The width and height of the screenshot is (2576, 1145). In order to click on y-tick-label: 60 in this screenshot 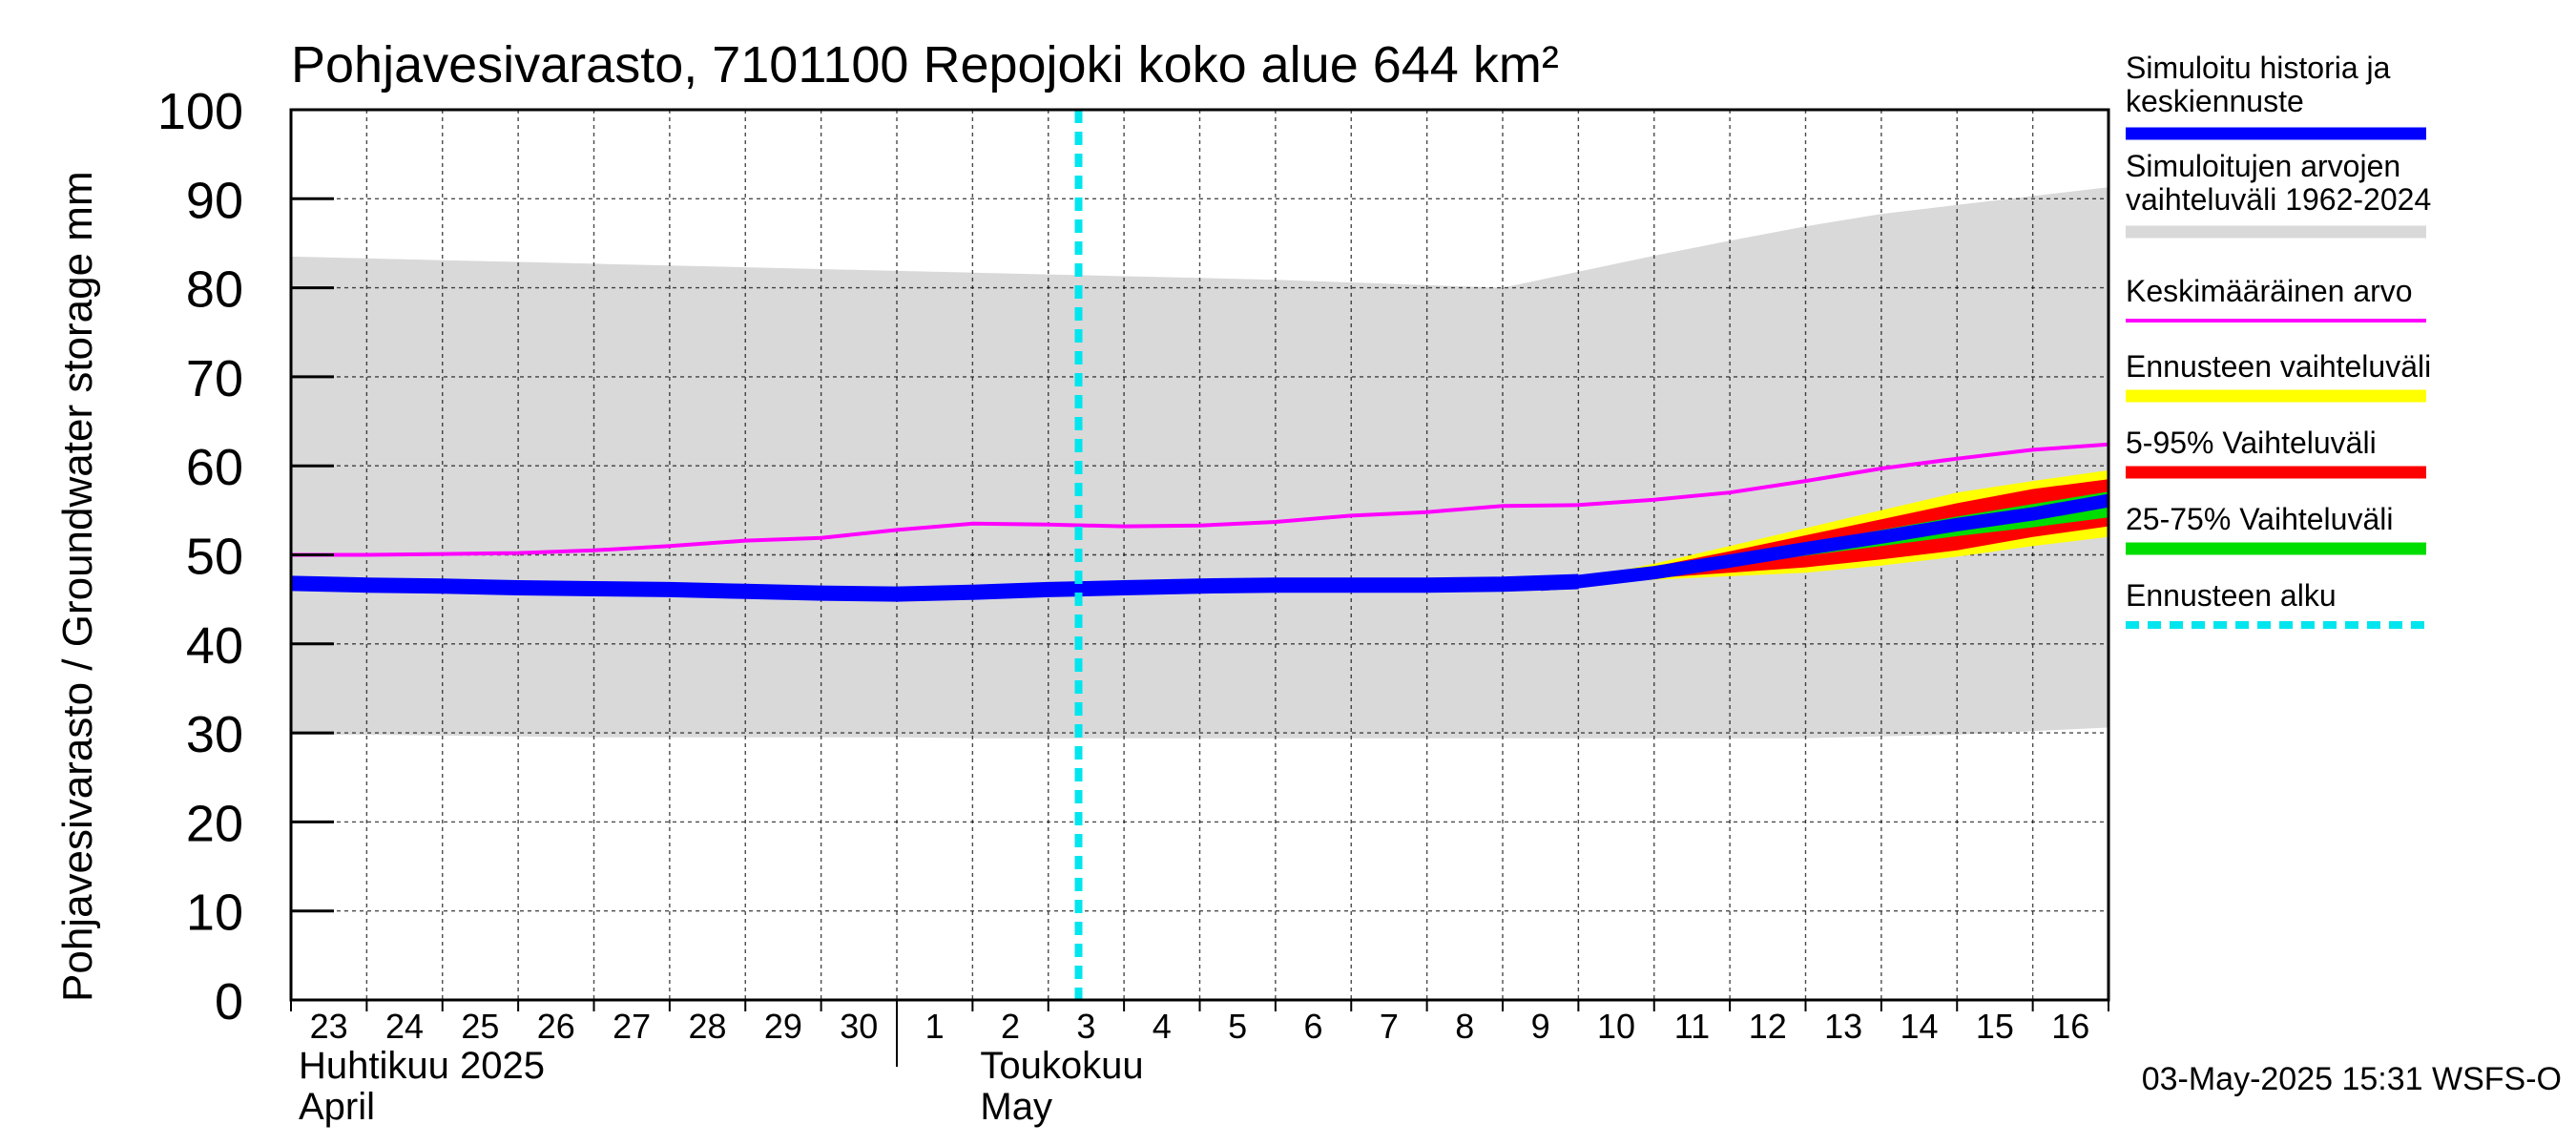, I will do `click(214, 468)`.